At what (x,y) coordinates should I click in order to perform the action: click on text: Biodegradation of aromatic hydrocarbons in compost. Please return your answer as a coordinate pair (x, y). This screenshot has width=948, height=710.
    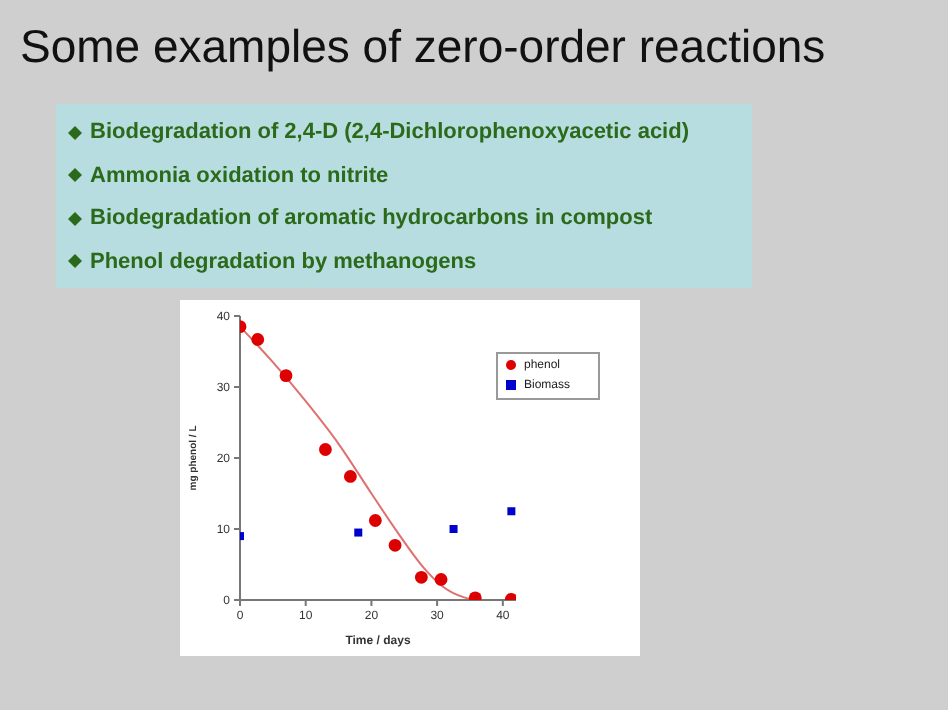
    Looking at the image, I should click on (371, 219).